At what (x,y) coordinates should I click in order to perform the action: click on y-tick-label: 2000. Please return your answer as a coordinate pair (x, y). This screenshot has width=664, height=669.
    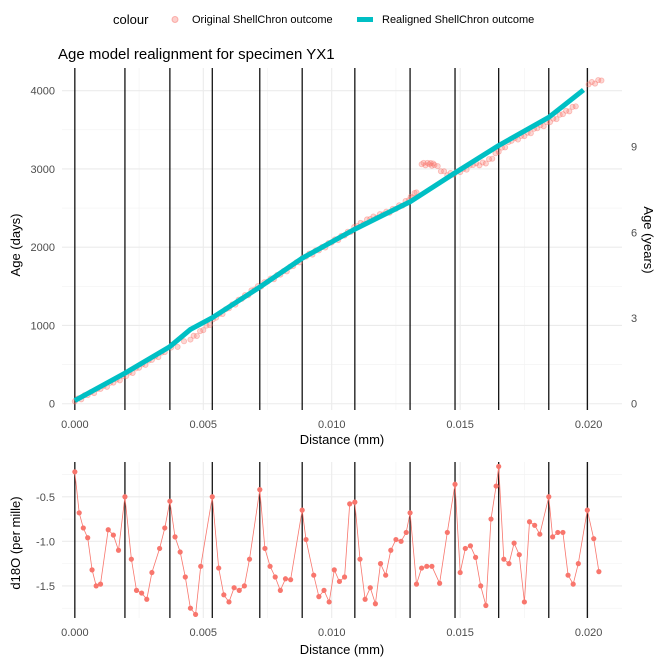
    Looking at the image, I should click on (43, 248).